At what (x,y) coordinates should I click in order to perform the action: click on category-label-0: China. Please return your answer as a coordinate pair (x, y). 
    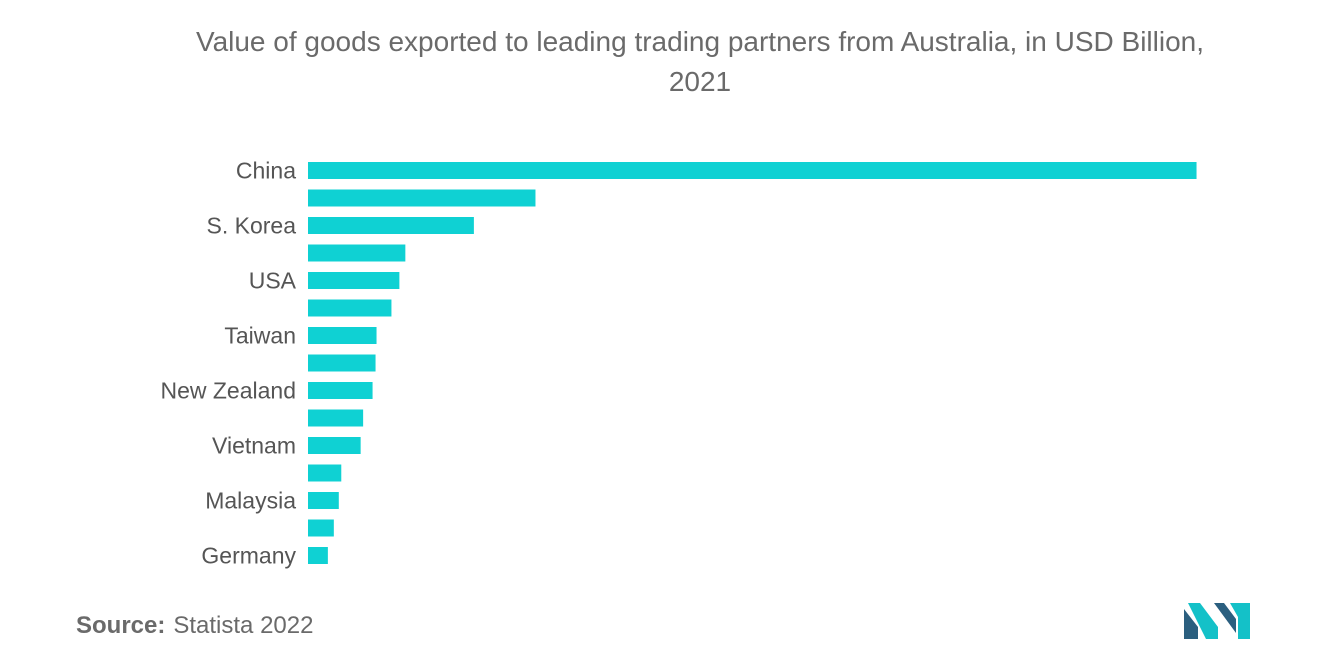
    Looking at the image, I should click on (266, 171).